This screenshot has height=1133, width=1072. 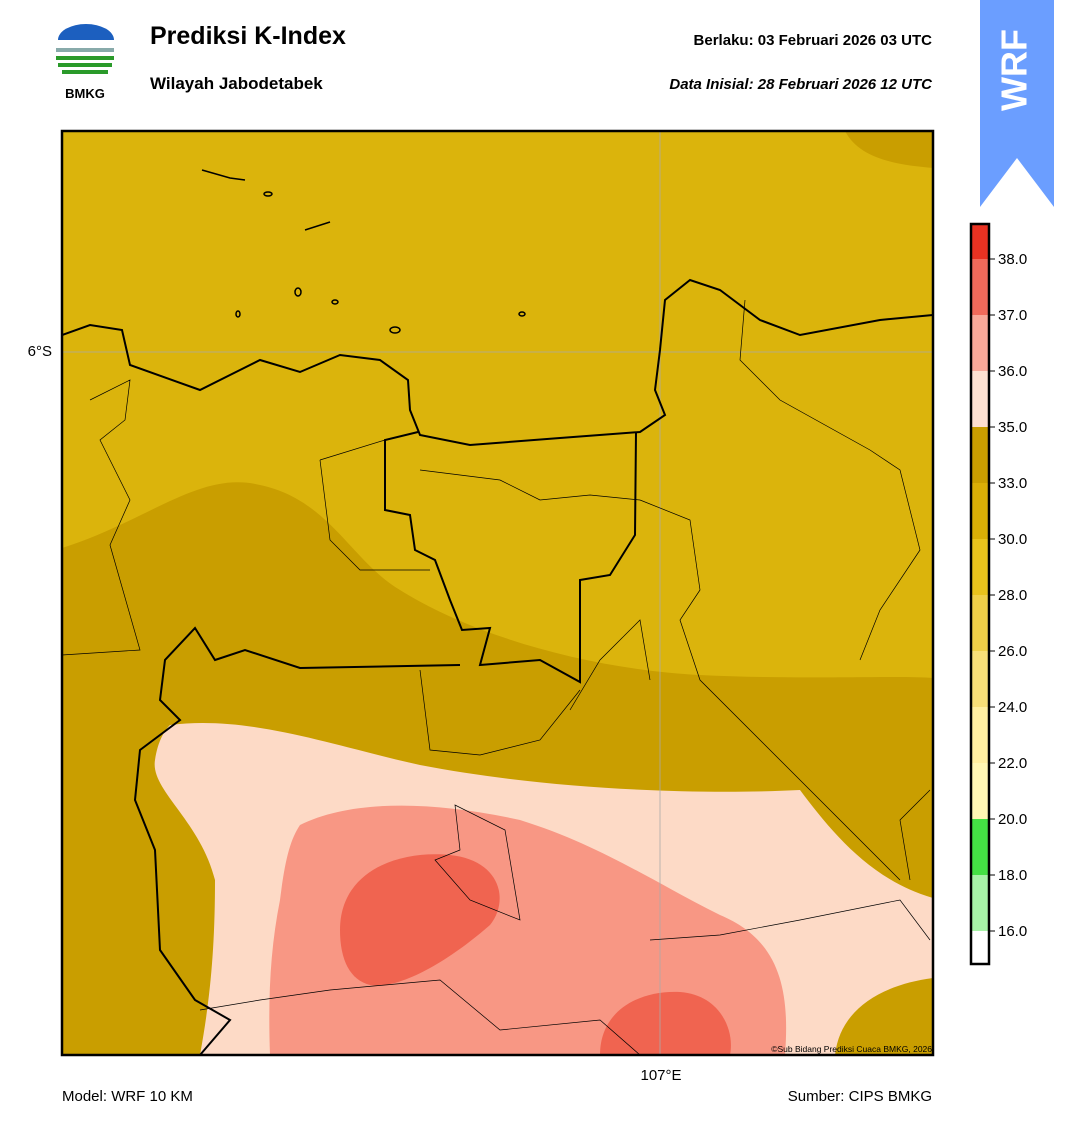 What do you see at coordinates (236, 83) in the screenshot?
I see `subtitle: Wilayah Jabodetabek` at bounding box center [236, 83].